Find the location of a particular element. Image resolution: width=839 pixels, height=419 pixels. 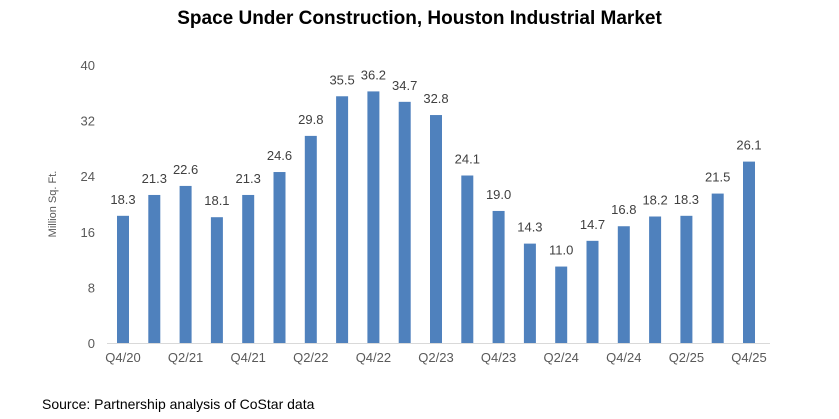

data-label: 29.8 is located at coordinates (310, 119).